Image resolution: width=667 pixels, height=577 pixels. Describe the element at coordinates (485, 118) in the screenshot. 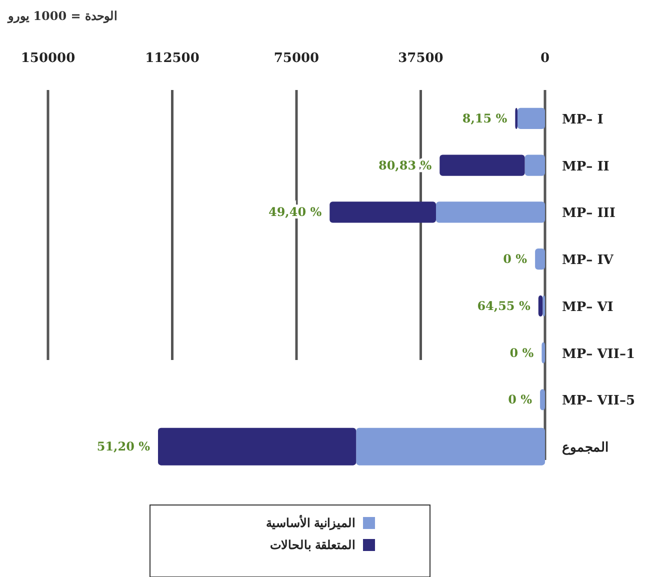

I see `annotation: 8,15 %` at that location.